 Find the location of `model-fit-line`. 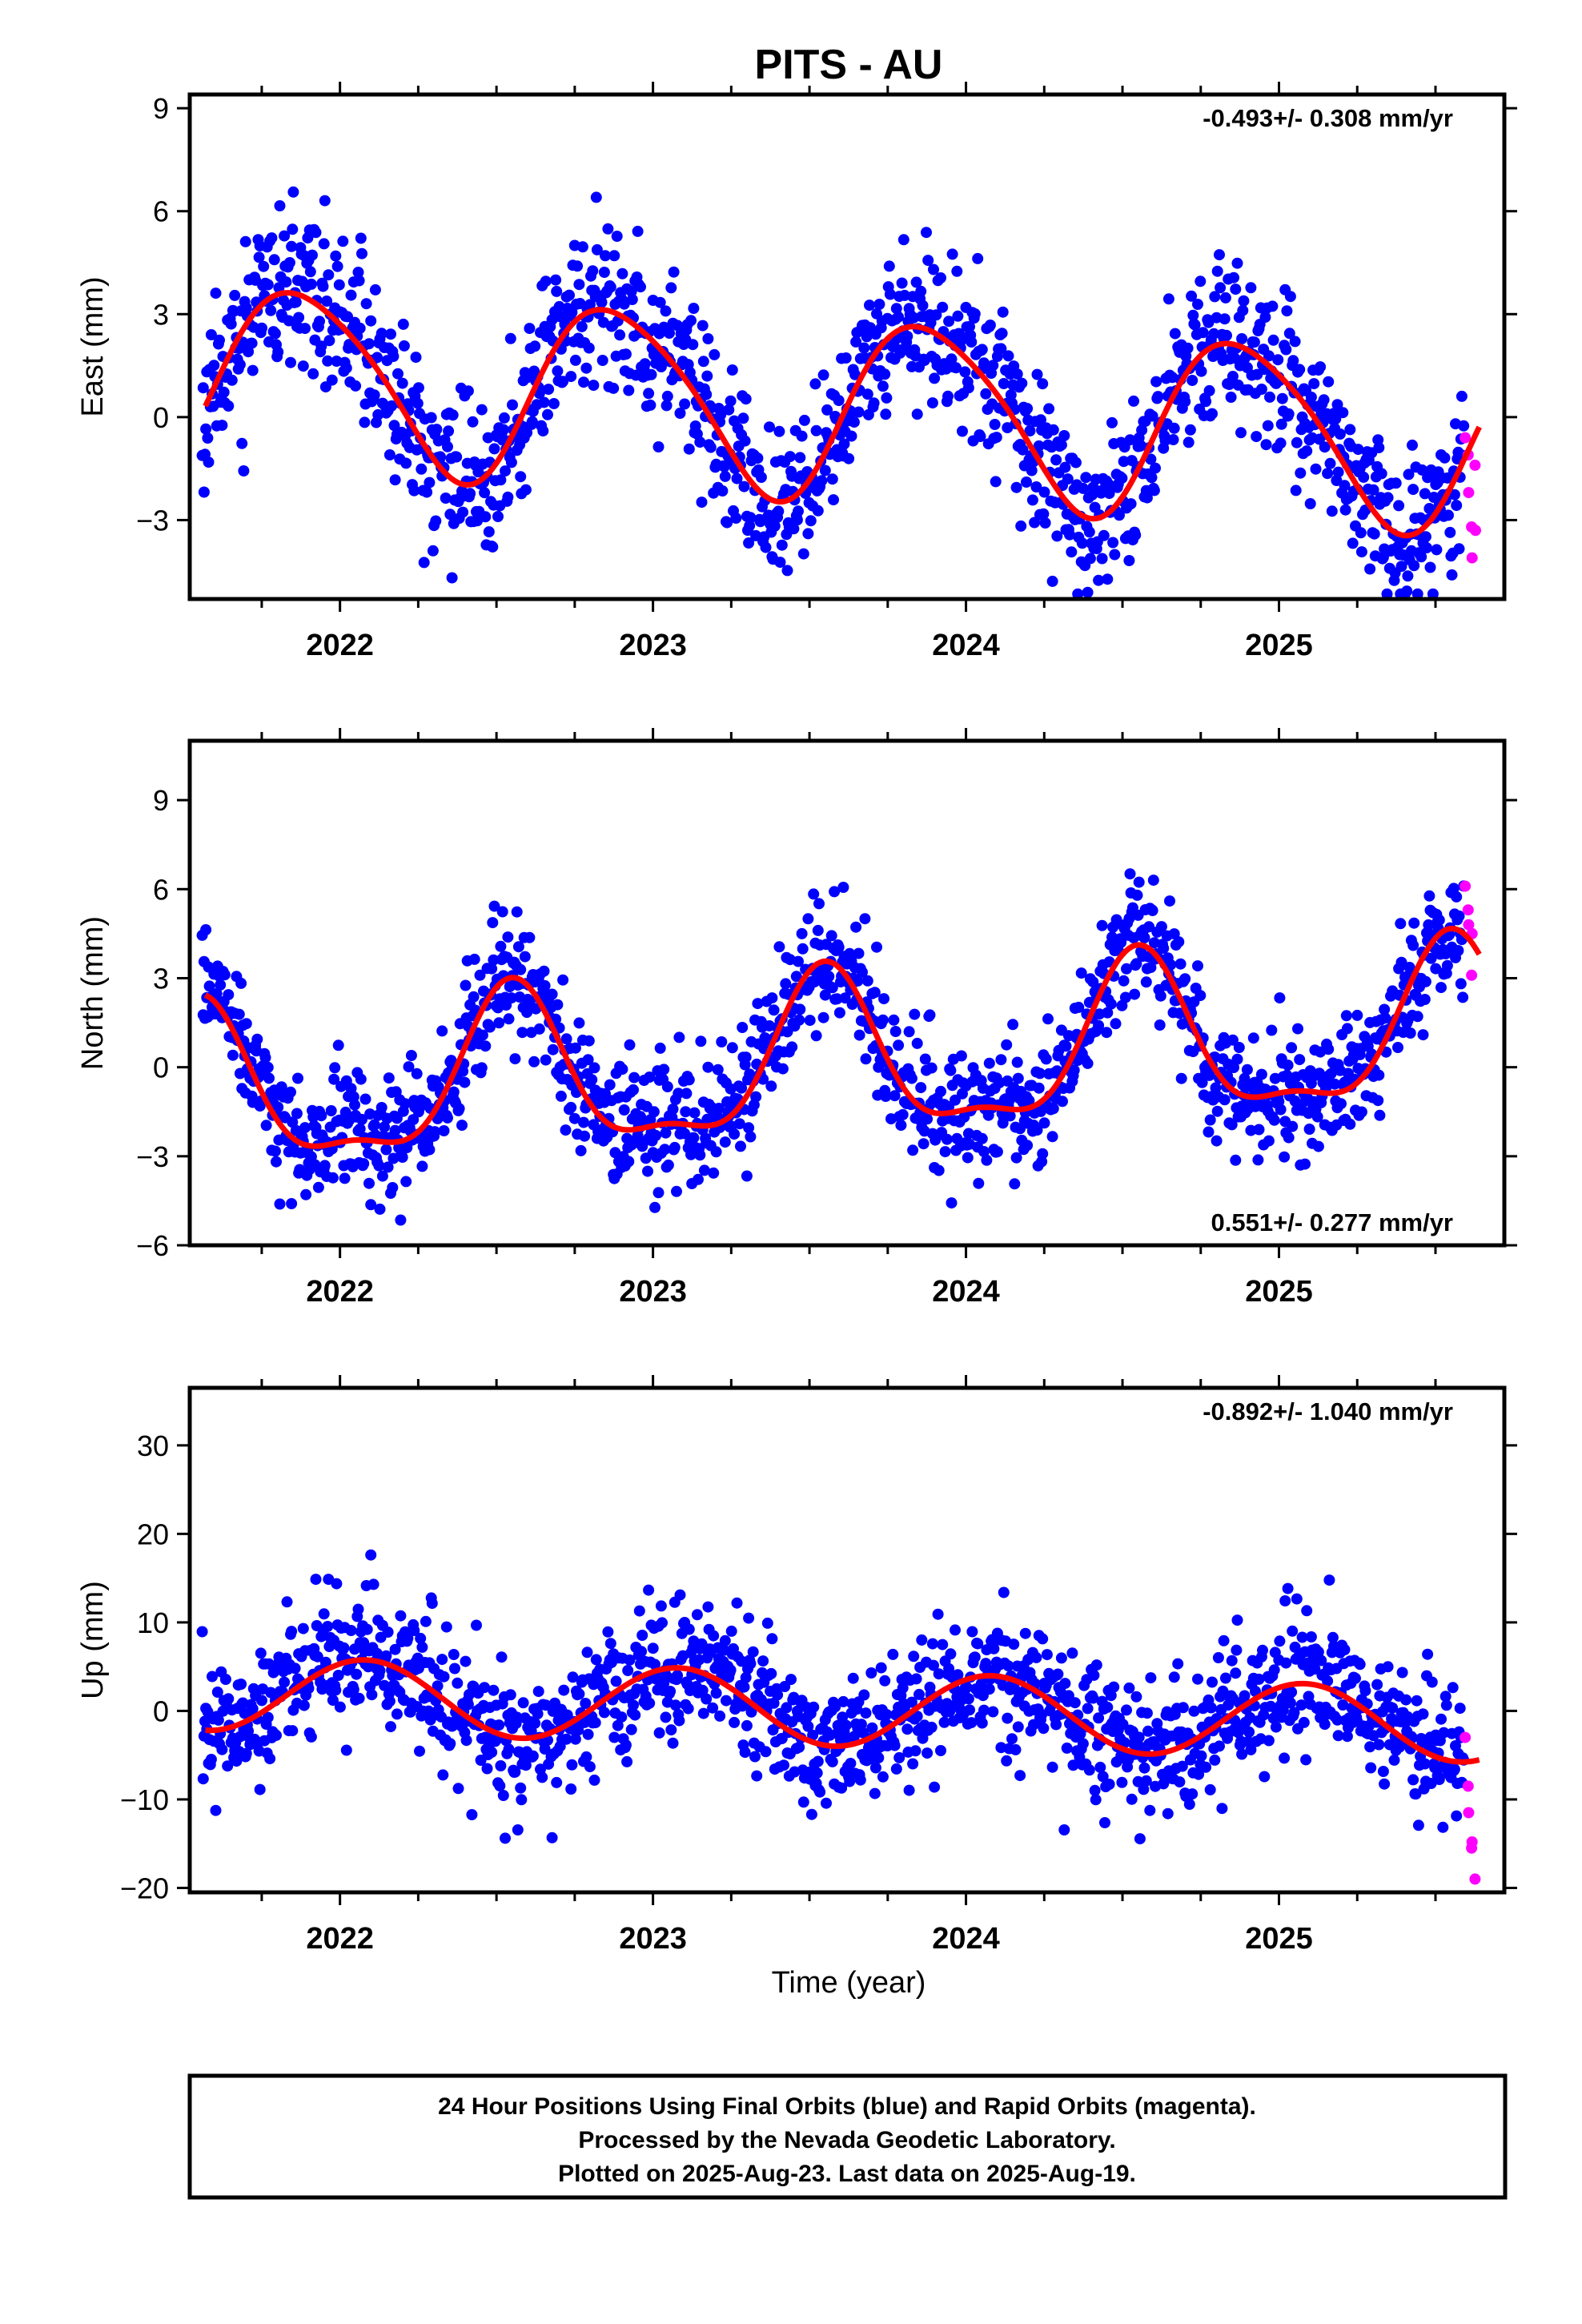

model-fit-line is located at coordinates (843, 1038).